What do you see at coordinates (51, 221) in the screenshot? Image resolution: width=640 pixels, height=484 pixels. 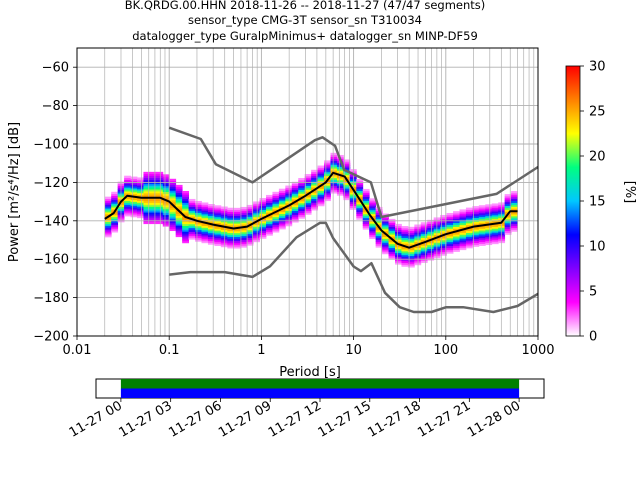 I see `y-tick-label: −140` at bounding box center [51, 221].